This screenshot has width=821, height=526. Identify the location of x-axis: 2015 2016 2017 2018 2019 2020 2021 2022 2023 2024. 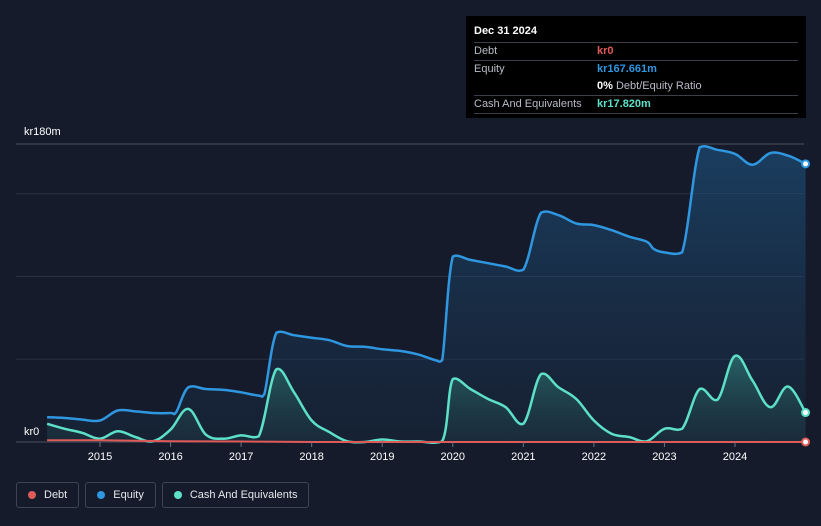
(417, 452).